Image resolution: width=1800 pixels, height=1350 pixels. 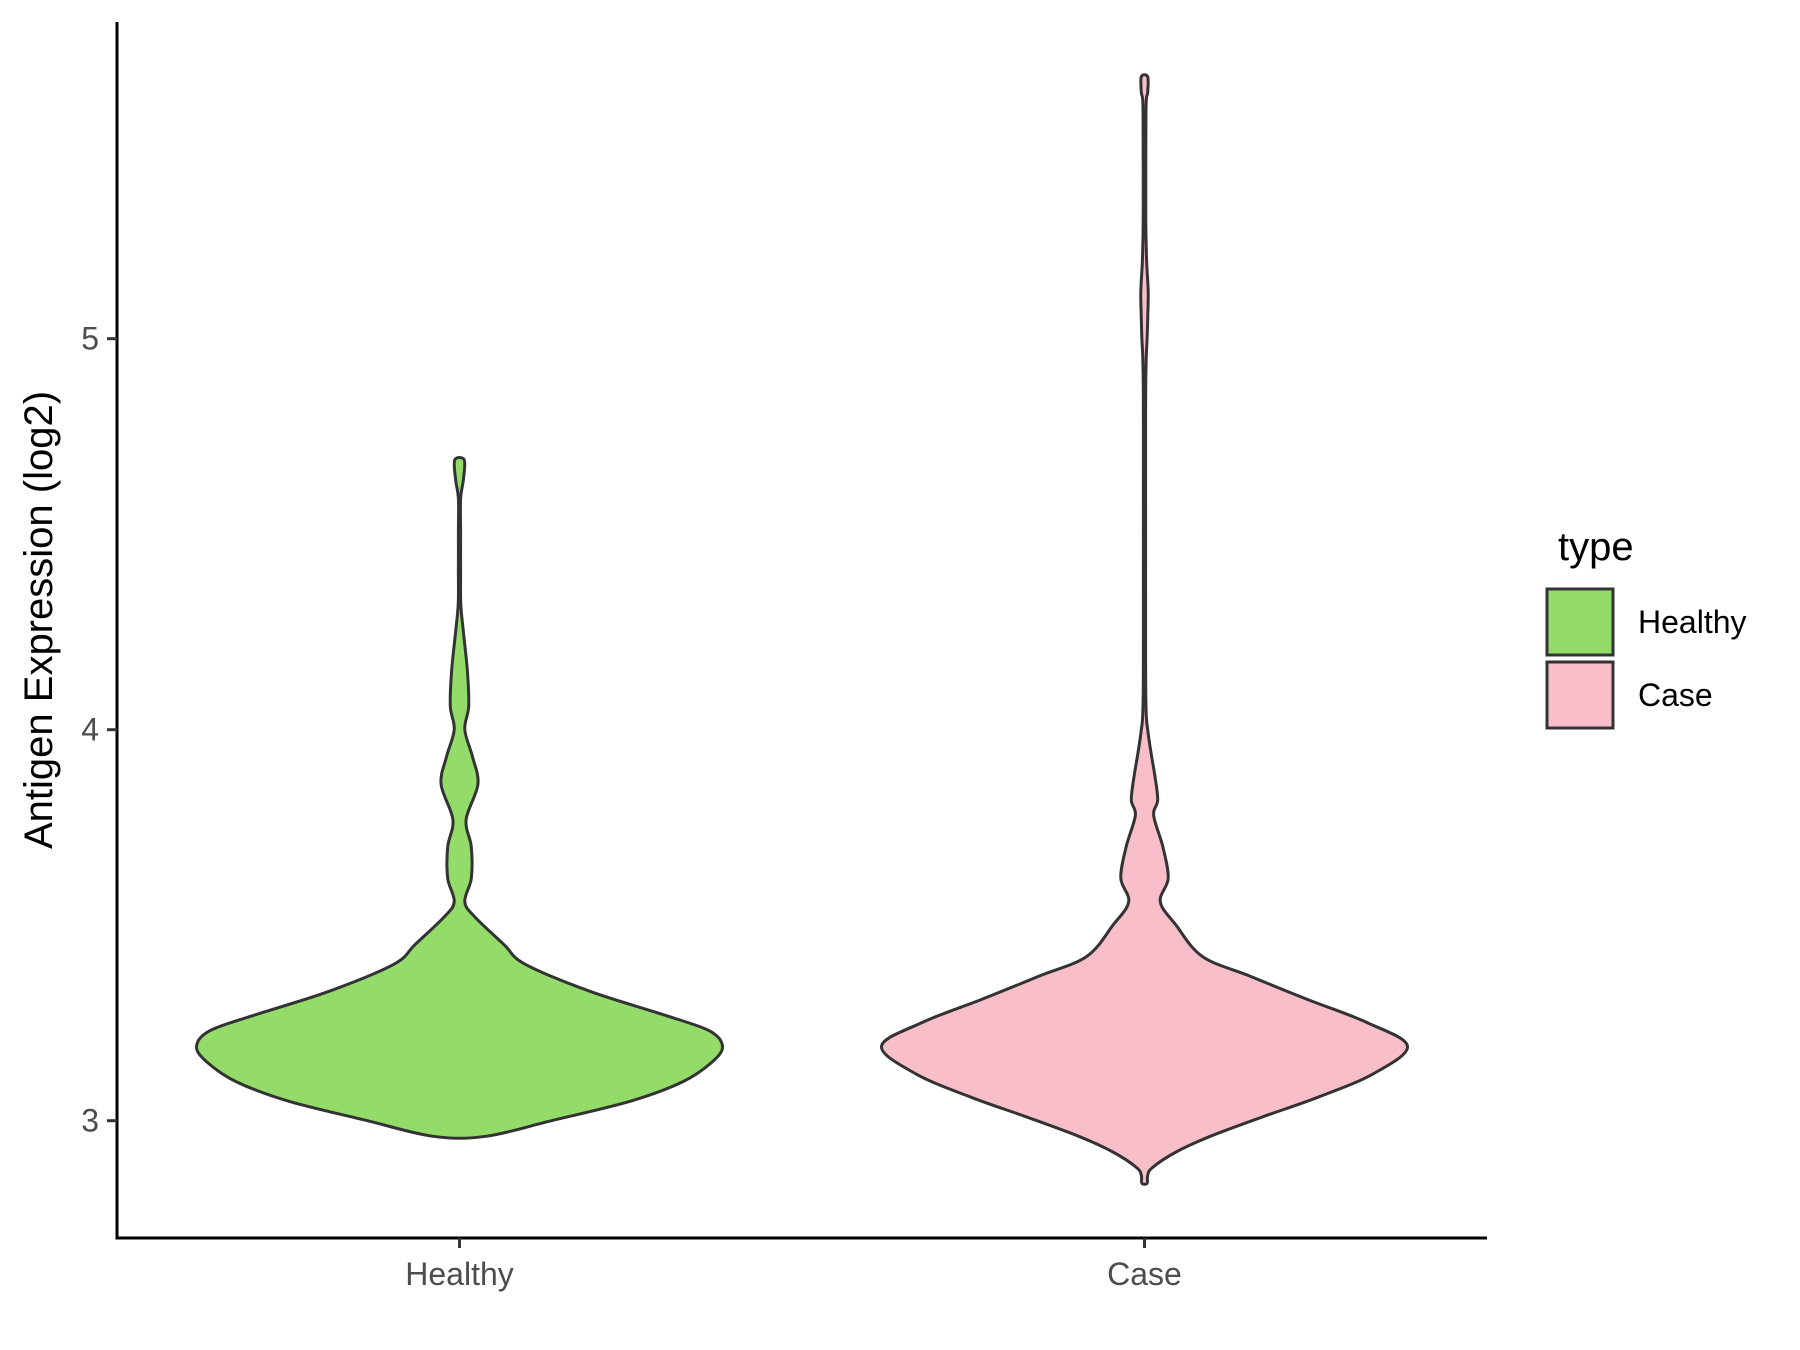 I want to click on y-axis-title: Antigen Expression (log2), so click(x=39, y=620).